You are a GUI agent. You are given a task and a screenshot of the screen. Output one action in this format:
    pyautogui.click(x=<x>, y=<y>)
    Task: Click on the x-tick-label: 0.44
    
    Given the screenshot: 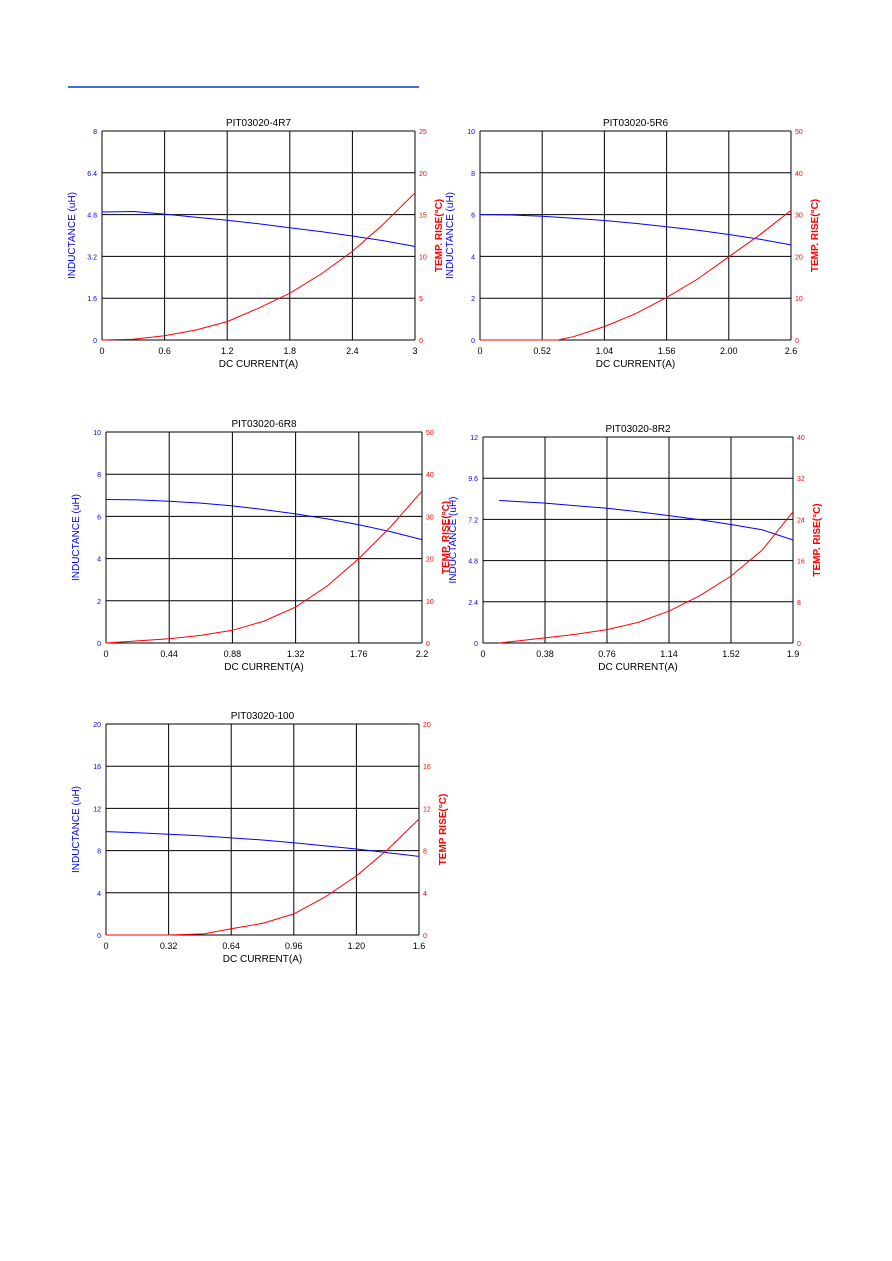 What is the action you would take?
    pyautogui.click(x=169, y=654)
    